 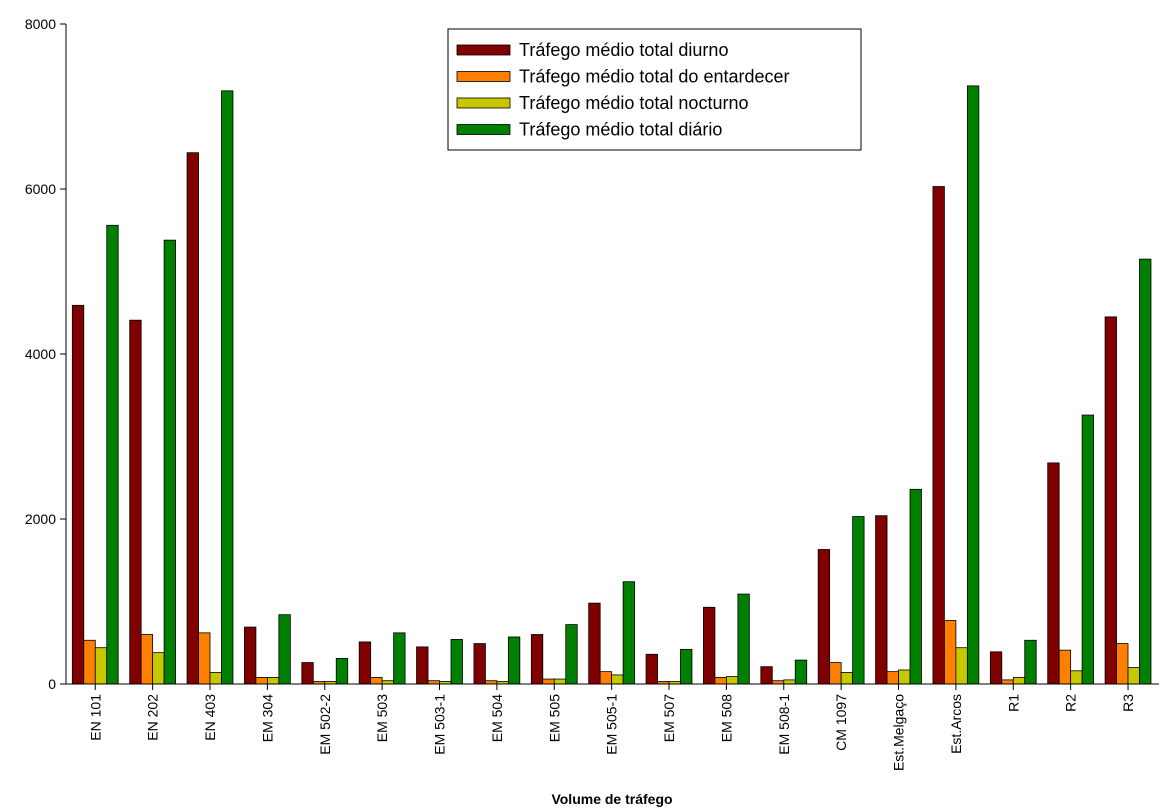 I want to click on x-tick-label: EM 505-1, so click(x=612, y=724).